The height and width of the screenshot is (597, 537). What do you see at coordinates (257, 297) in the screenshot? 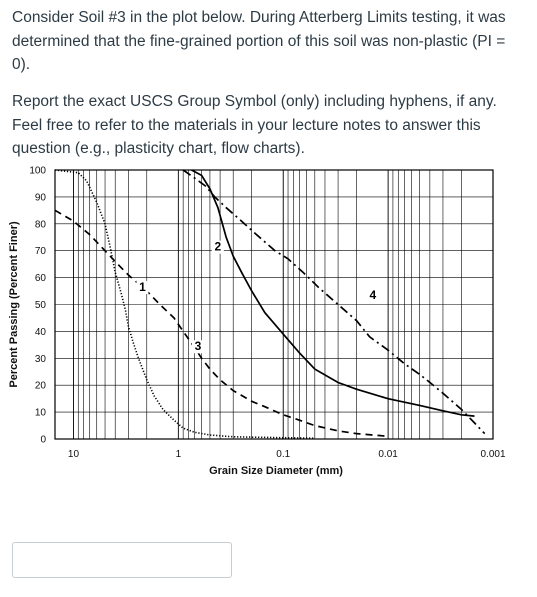
I see `chart-curve-labels: 1 2 3 4` at bounding box center [257, 297].